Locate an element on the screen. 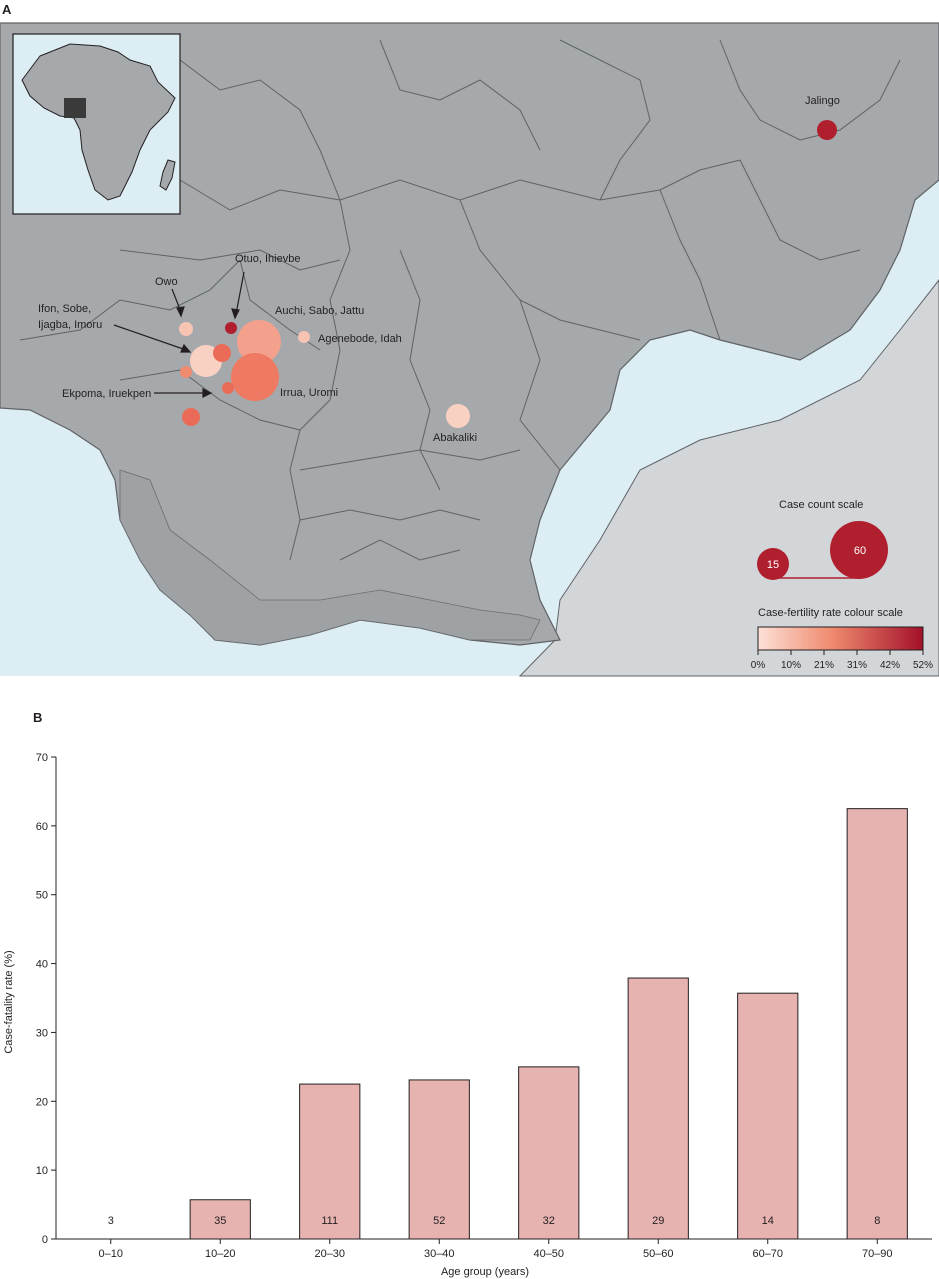 The image size is (939, 1279). marker-auchi is located at coordinates (259, 342).